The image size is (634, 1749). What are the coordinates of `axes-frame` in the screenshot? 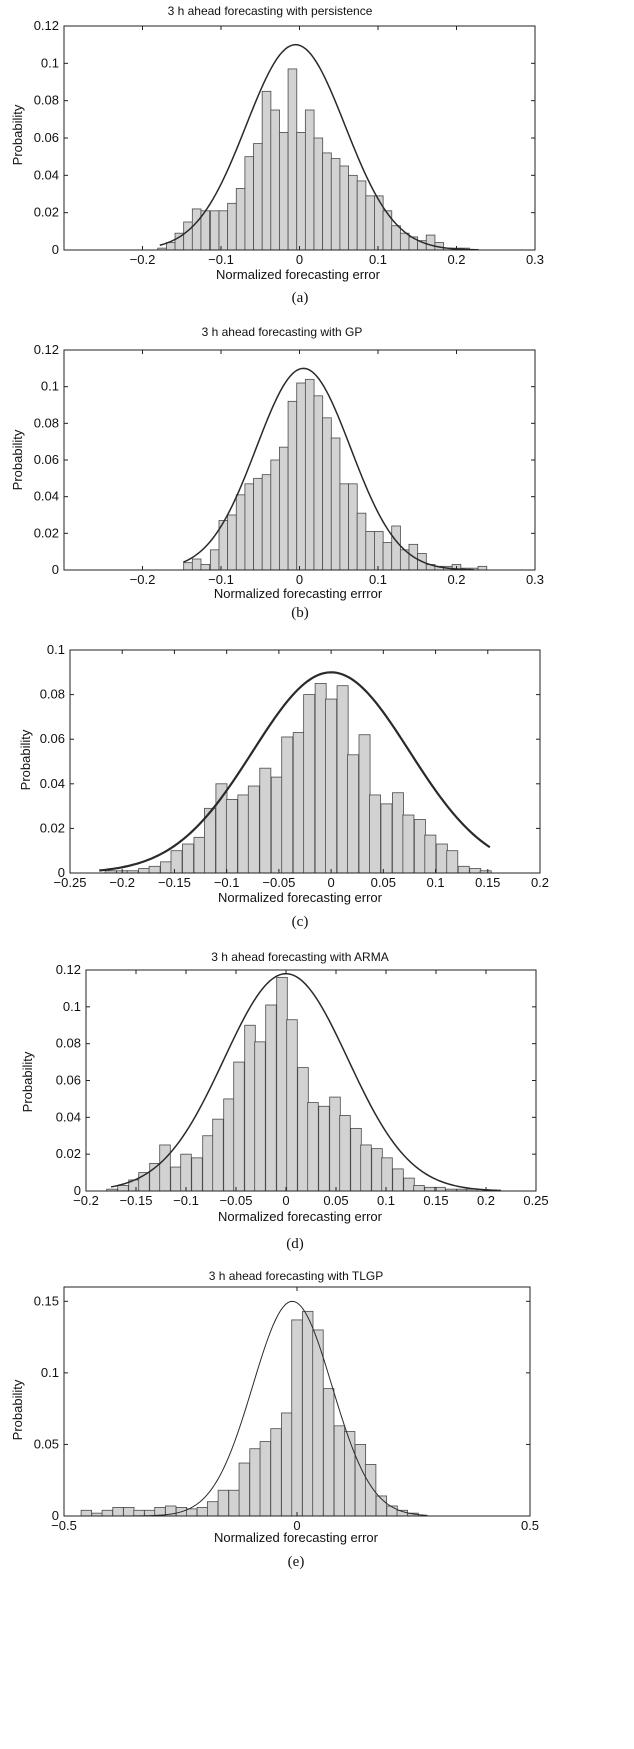 It's located at (305, 761).